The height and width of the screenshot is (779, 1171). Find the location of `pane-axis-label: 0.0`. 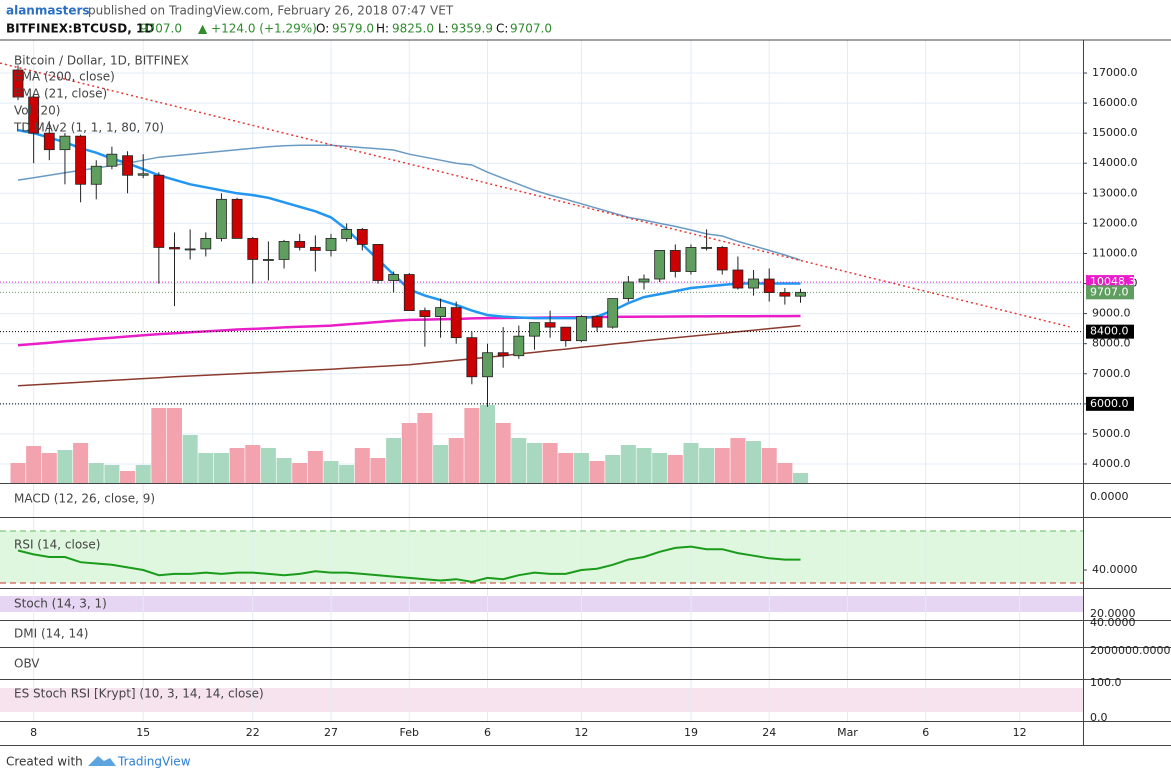

pane-axis-label: 0.0 is located at coordinates (1099, 717).